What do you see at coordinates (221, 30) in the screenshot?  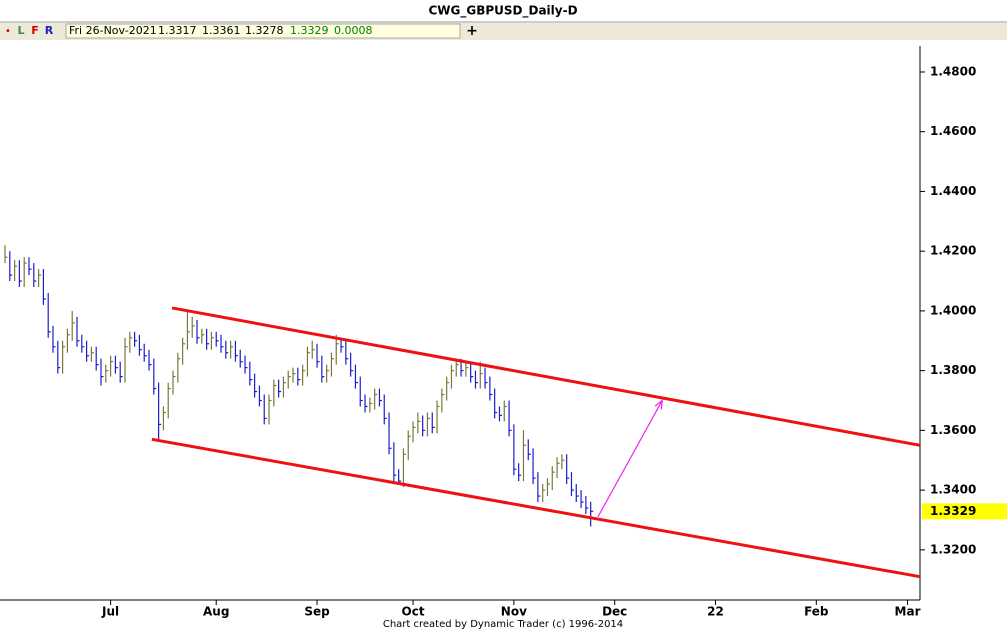 I see `header-high: 1.3361` at bounding box center [221, 30].